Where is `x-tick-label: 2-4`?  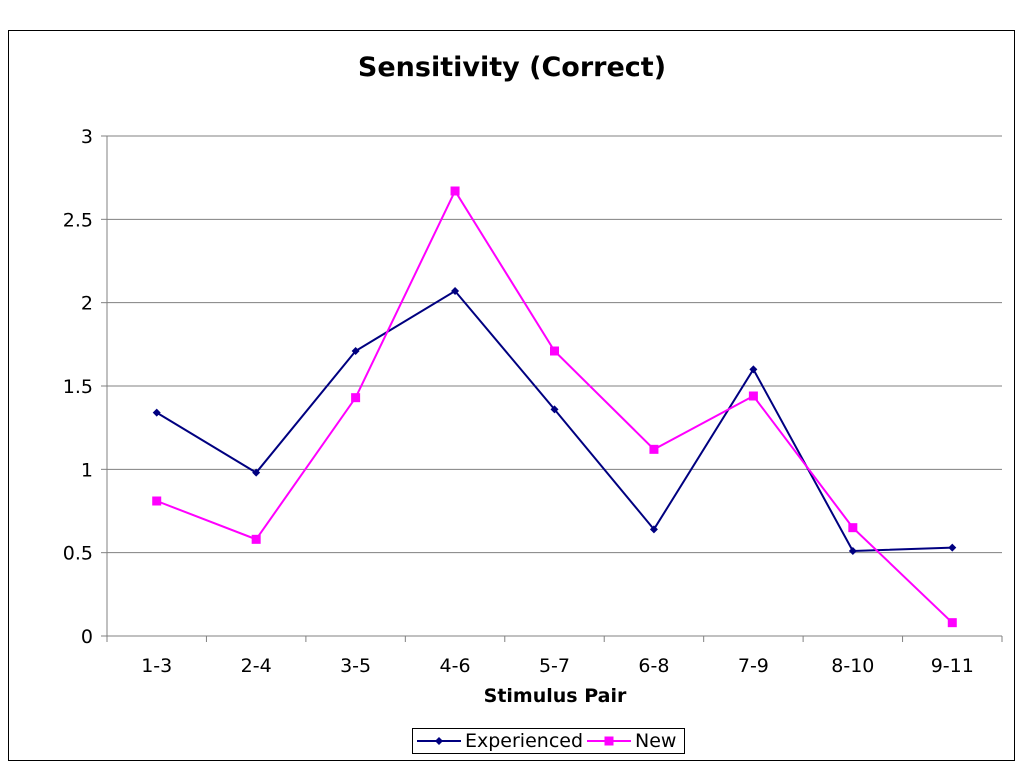 x-tick-label: 2-4 is located at coordinates (256, 666).